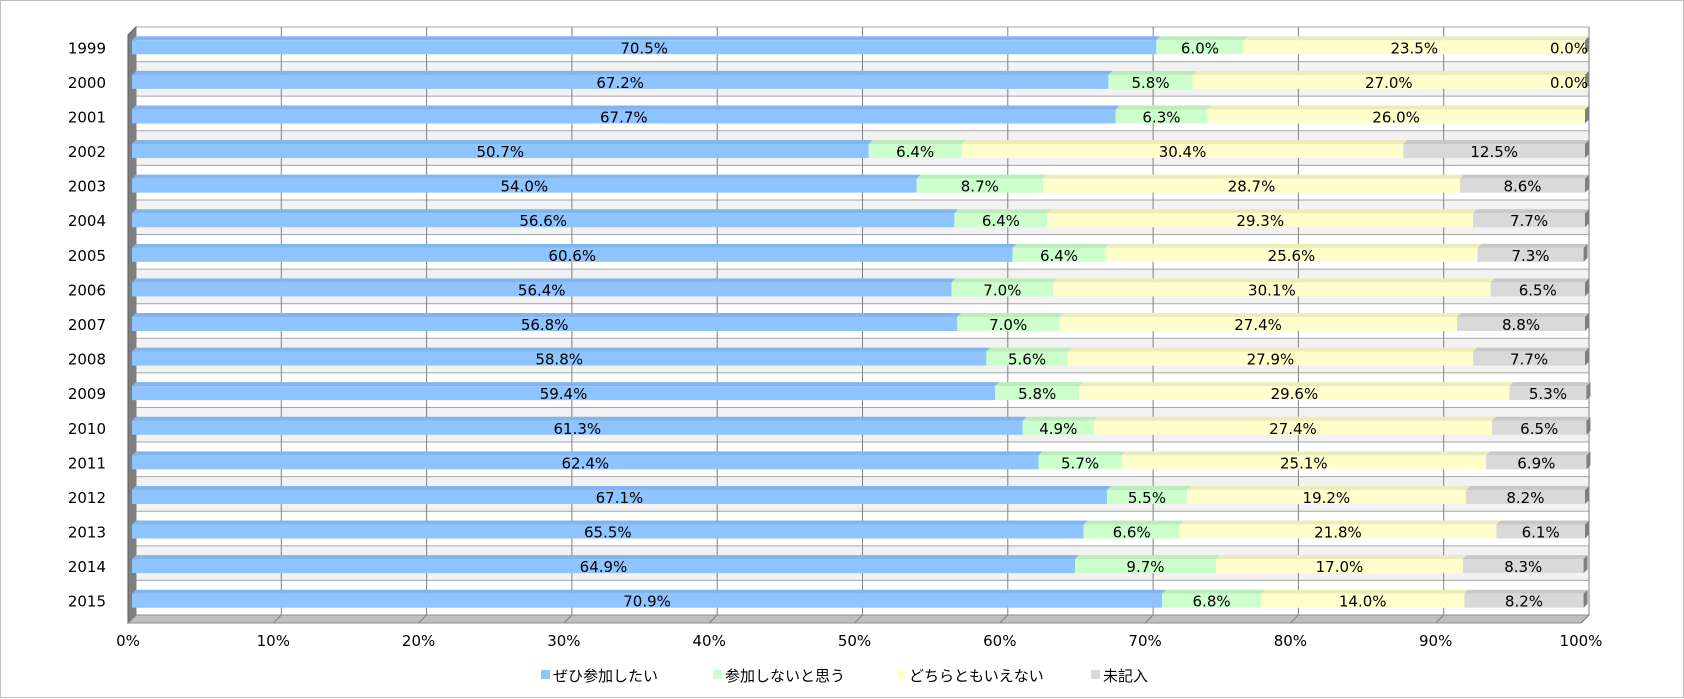  What do you see at coordinates (87, 567) in the screenshot?
I see `y-tick-label: 2014` at bounding box center [87, 567].